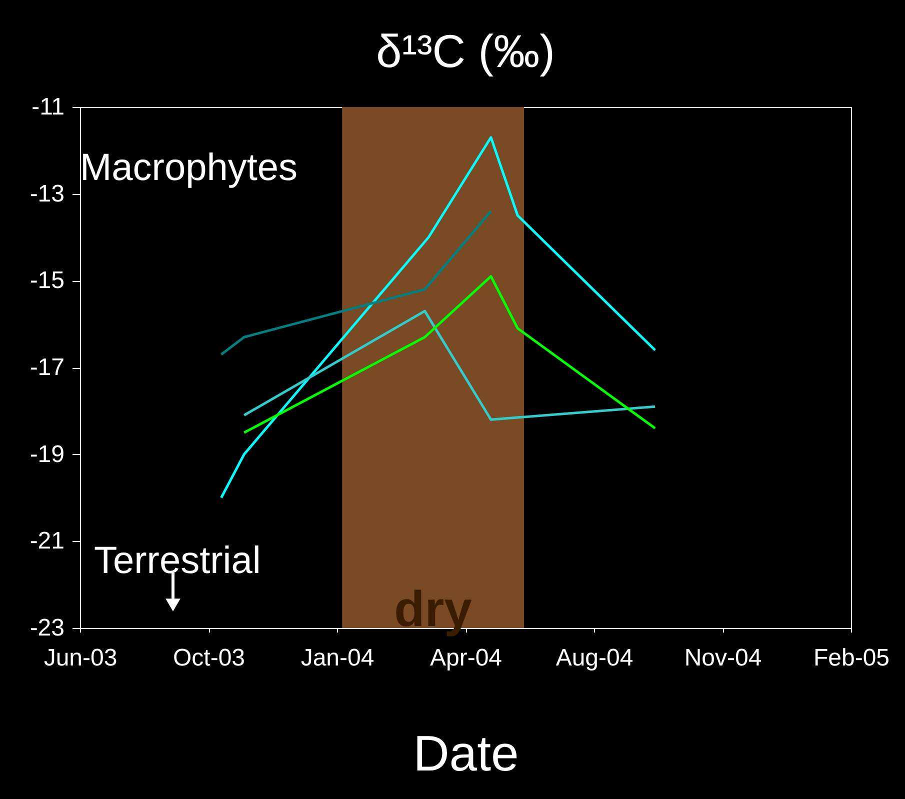 This screenshot has height=799, width=905. Describe the element at coordinates (47, 628) in the screenshot. I see `y-tick-label: -23` at that location.